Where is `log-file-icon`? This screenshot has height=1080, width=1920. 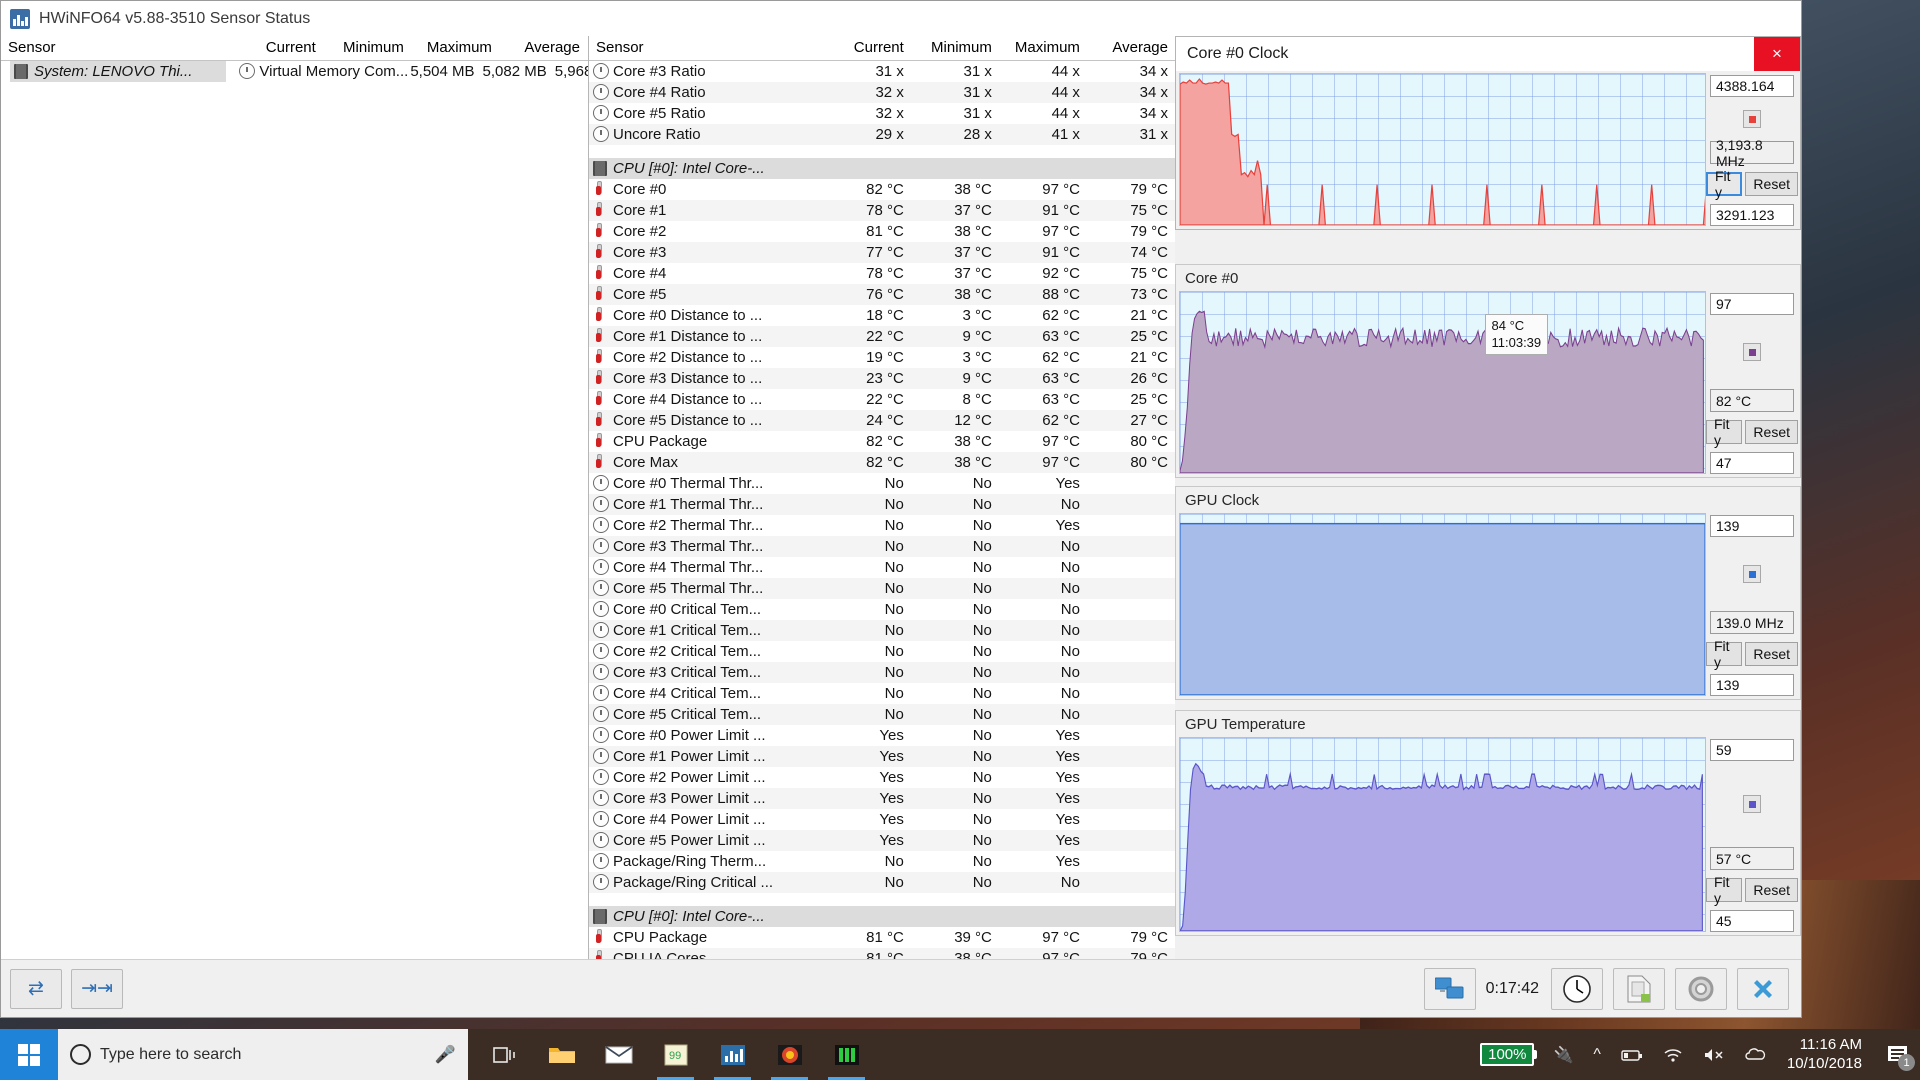
log-file-icon is located at coordinates (1639, 988).